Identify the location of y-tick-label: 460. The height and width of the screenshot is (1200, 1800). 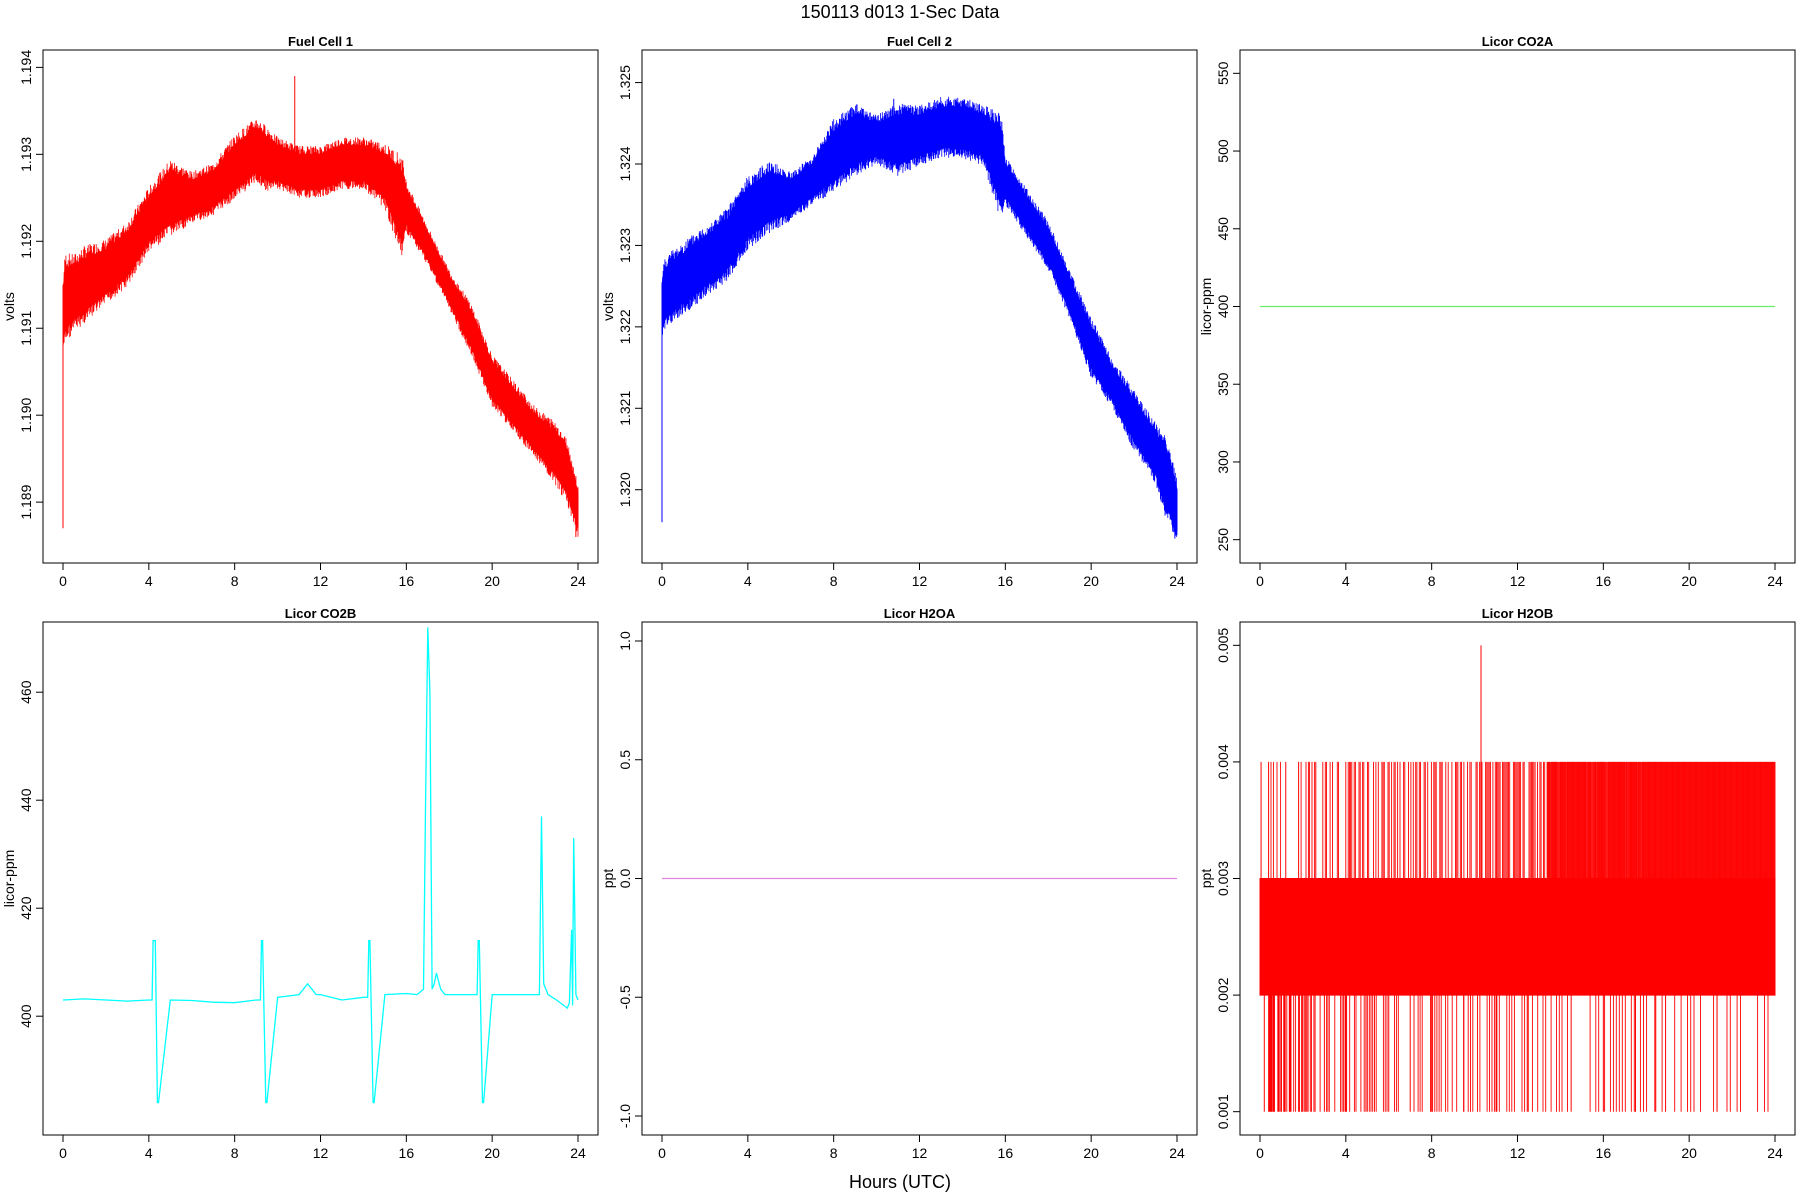
(26, 692).